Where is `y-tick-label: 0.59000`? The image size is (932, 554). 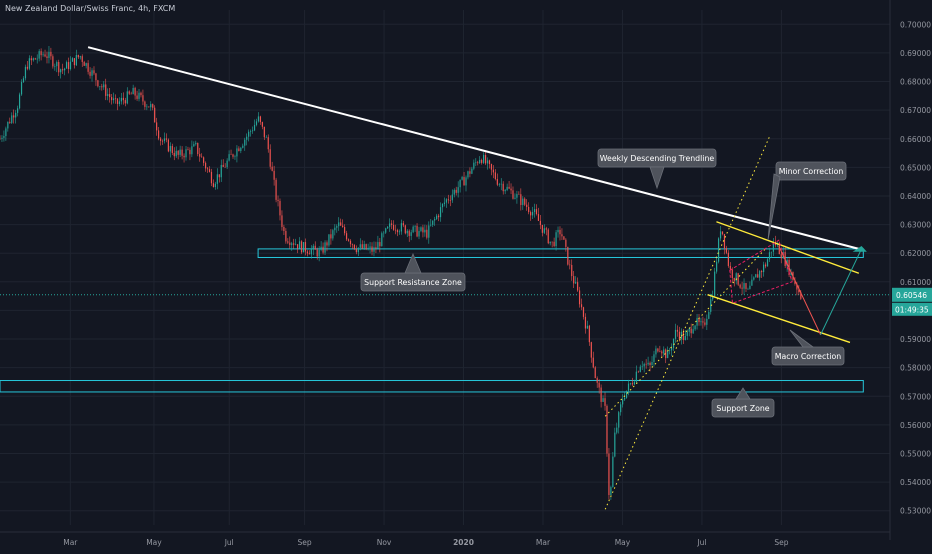
y-tick-label: 0.59000 is located at coordinates (915, 339).